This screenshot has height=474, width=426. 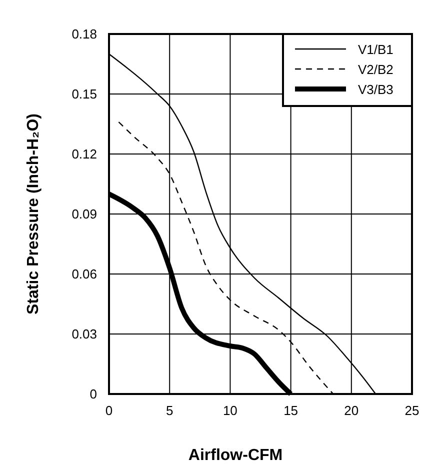 What do you see at coordinates (376, 69) in the screenshot?
I see `legend-label: V2/B2` at bounding box center [376, 69].